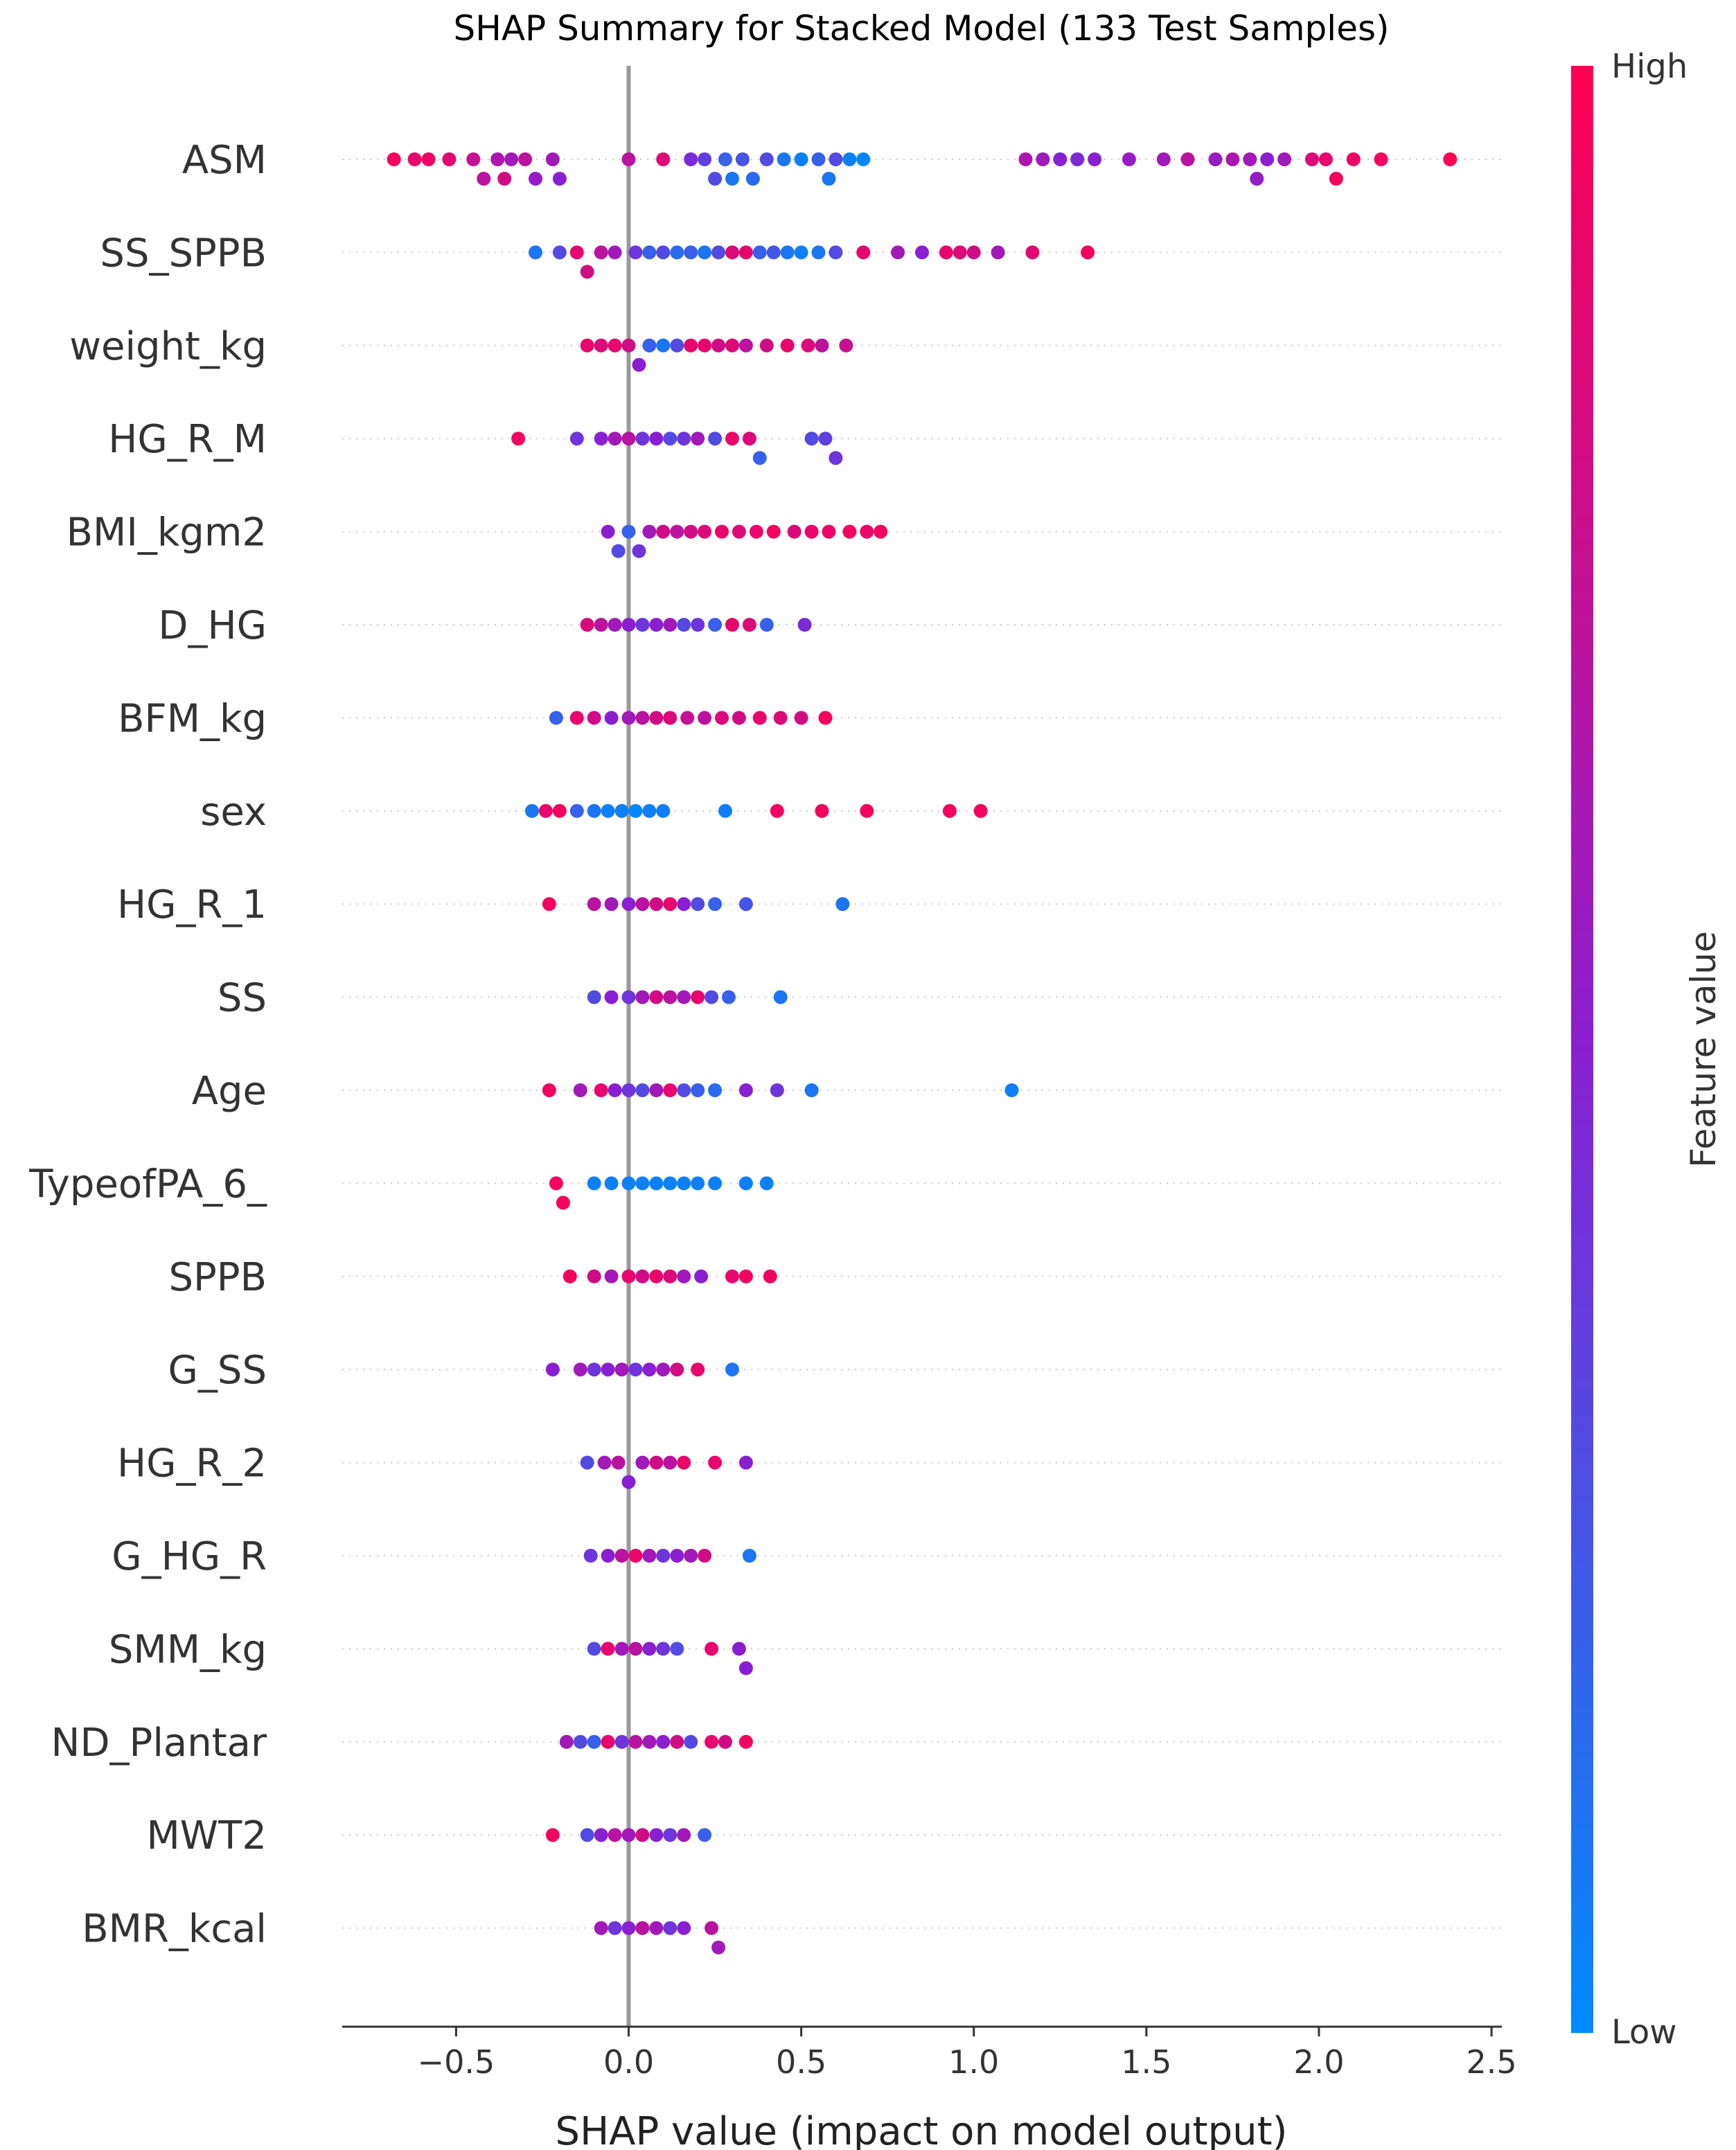 The height and width of the screenshot is (2150, 1736). Describe the element at coordinates (974, 2062) in the screenshot. I see `x-tick-label: 1.0` at that location.